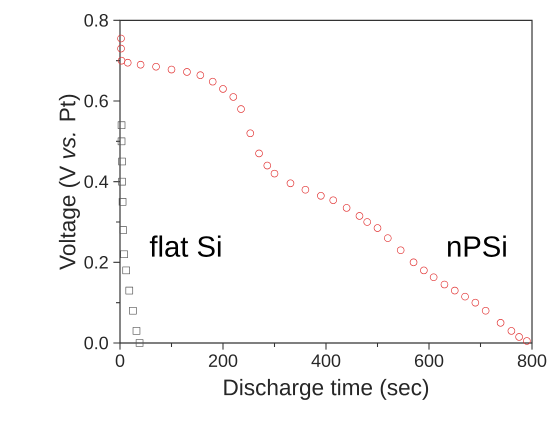 This screenshot has width=556, height=441. Describe the element at coordinates (96, 262) in the screenshot. I see `y-tick-label: 0.2` at that location.